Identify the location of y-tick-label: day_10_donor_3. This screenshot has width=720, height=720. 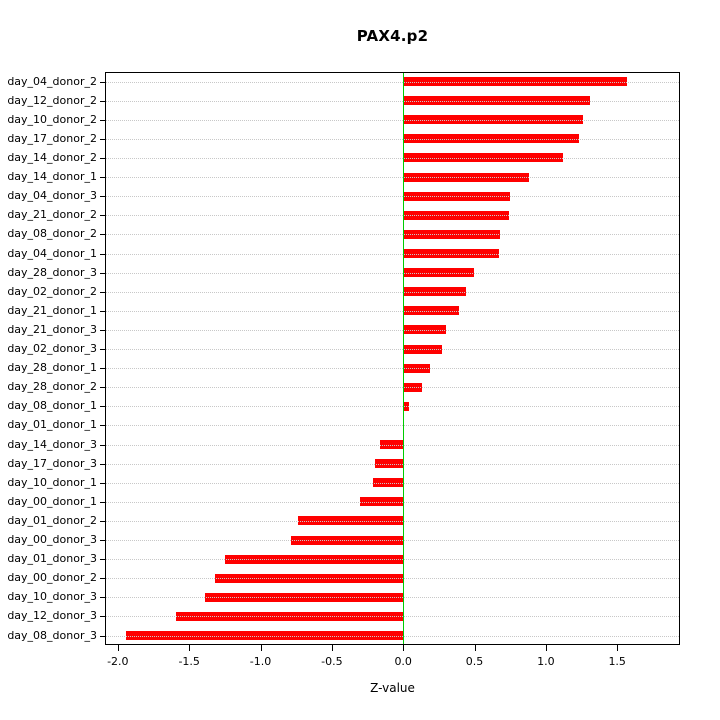
(52, 597).